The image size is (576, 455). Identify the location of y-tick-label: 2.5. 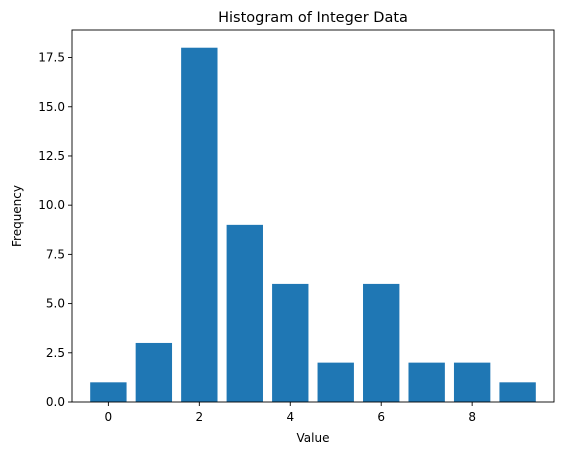
(55, 353).